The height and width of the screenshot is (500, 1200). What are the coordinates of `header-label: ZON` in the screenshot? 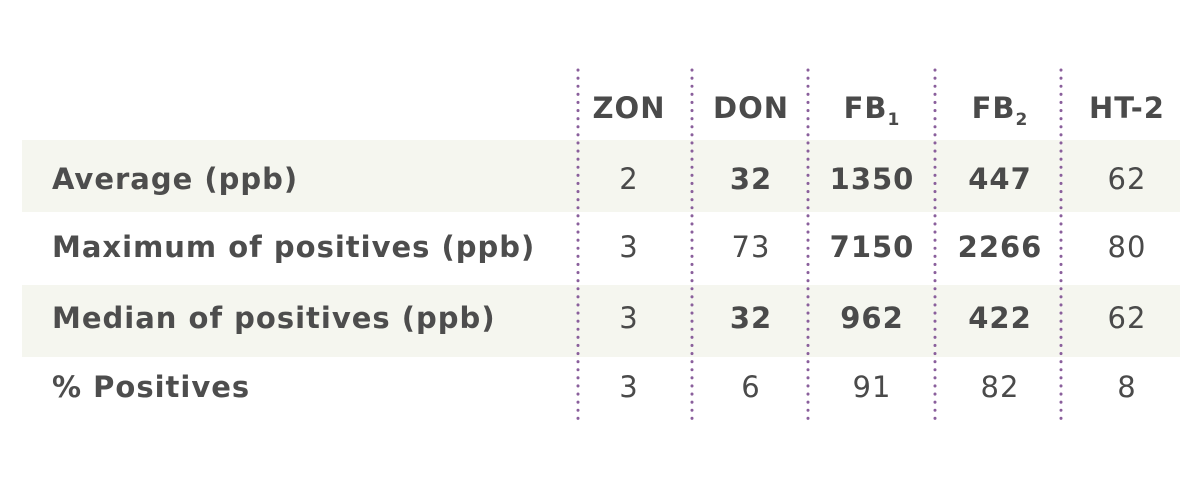 It's located at (629, 108).